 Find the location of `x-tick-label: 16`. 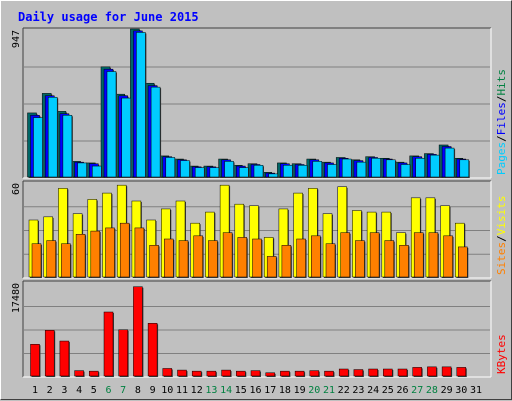

x-tick-label: 16 is located at coordinates (255, 390).